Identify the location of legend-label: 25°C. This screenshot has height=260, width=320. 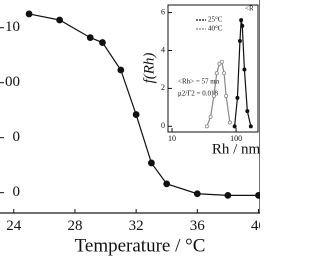
(215, 20).